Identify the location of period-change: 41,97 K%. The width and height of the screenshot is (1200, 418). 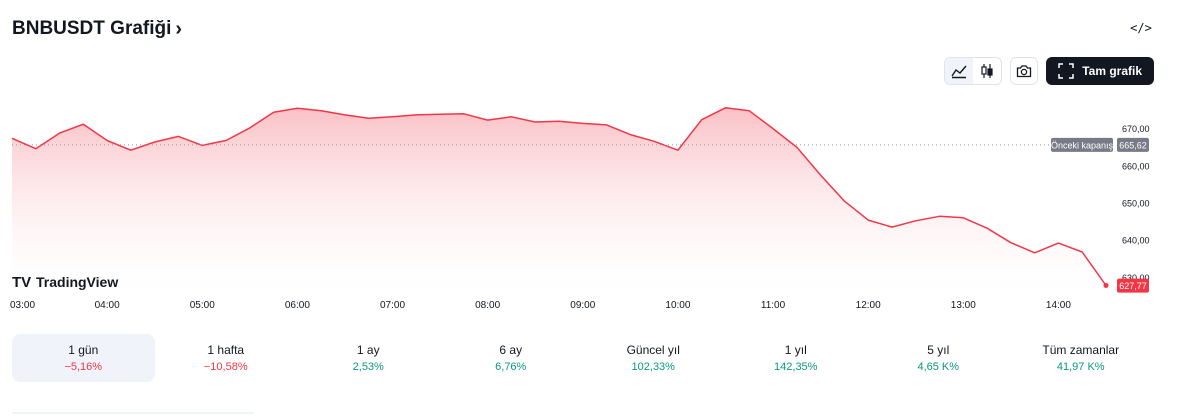
(1080, 367).